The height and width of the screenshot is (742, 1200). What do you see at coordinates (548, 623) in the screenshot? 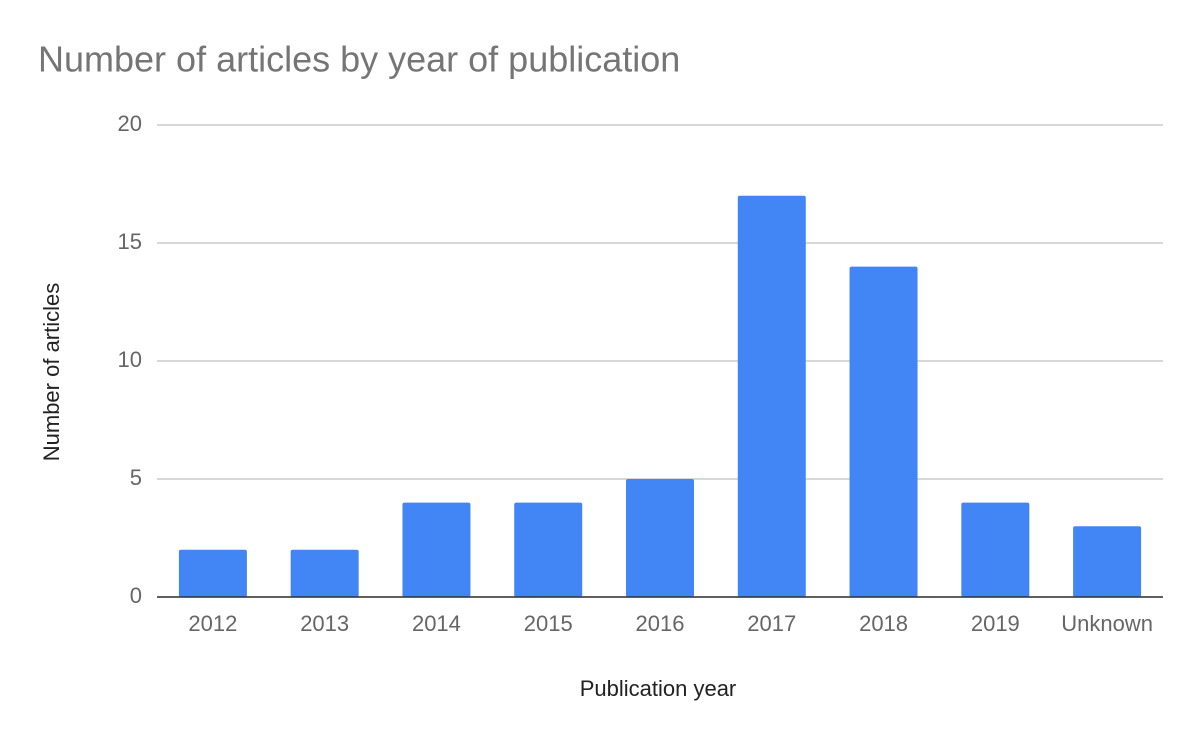
I see `x-tick-label: 2015` at bounding box center [548, 623].